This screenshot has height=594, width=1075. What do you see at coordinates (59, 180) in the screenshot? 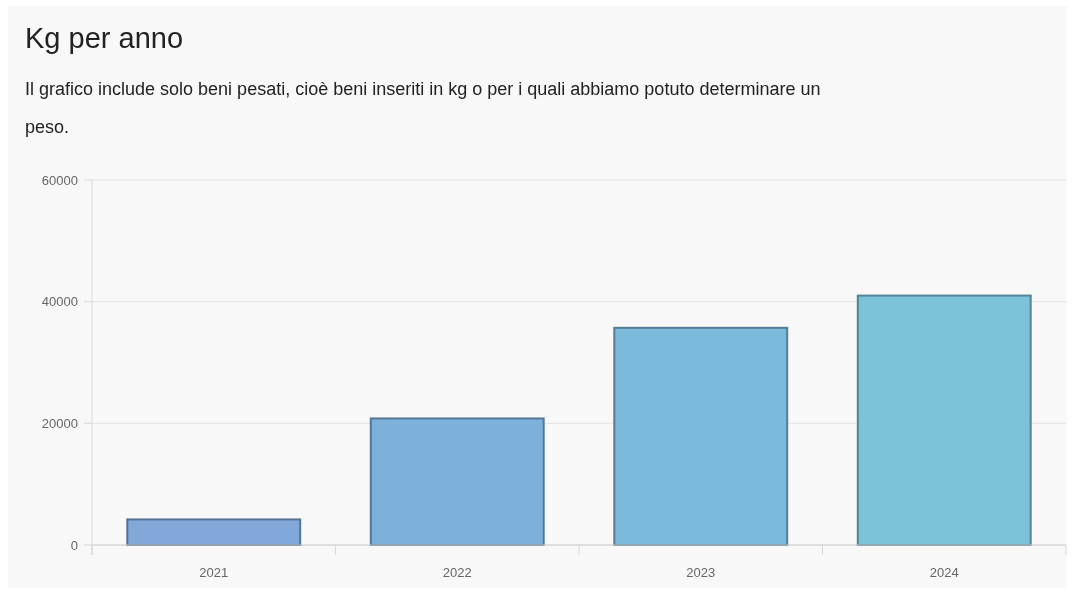
I see `y-tick-label: 60000` at bounding box center [59, 180].